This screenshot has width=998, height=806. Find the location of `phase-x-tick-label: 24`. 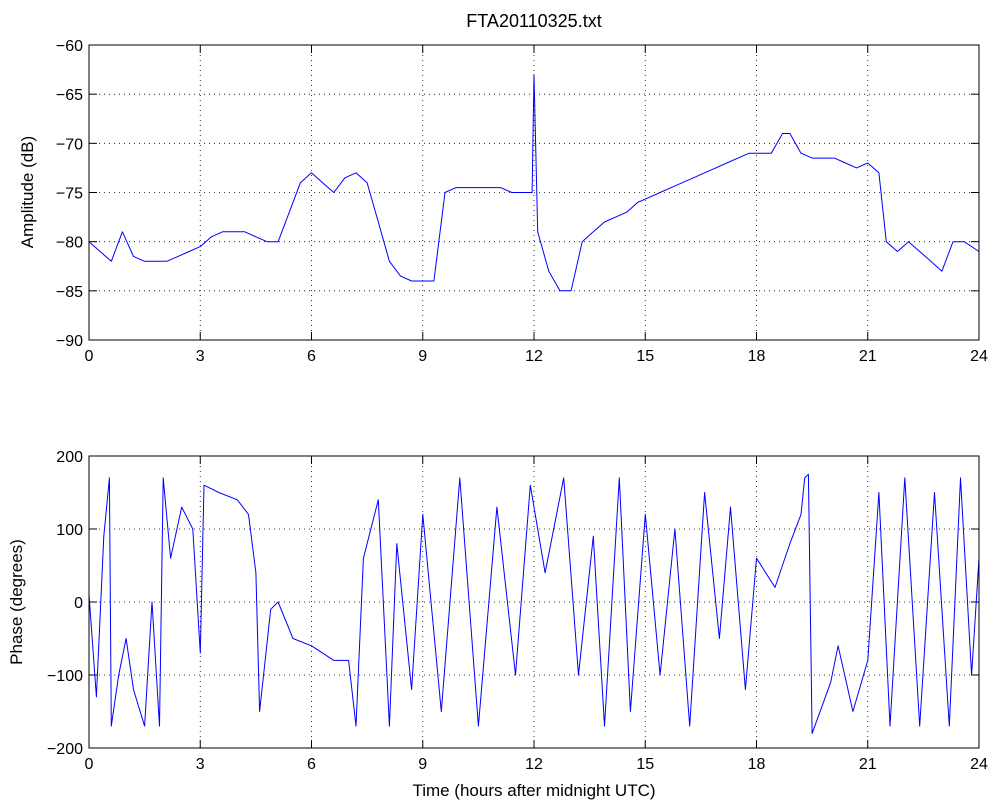

phase-x-tick-label: 24 is located at coordinates (979, 764).